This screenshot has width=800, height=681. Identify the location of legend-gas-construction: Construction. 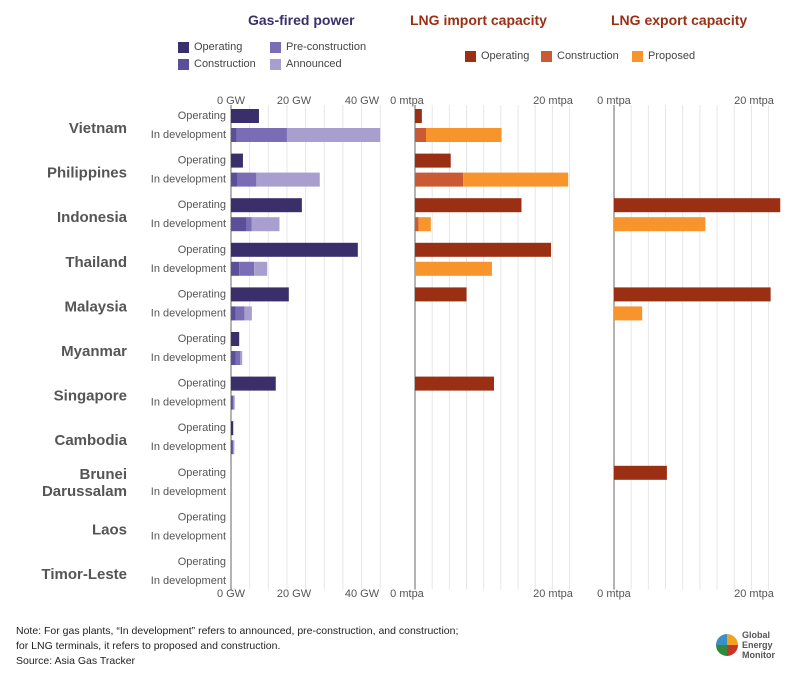
(217, 64).